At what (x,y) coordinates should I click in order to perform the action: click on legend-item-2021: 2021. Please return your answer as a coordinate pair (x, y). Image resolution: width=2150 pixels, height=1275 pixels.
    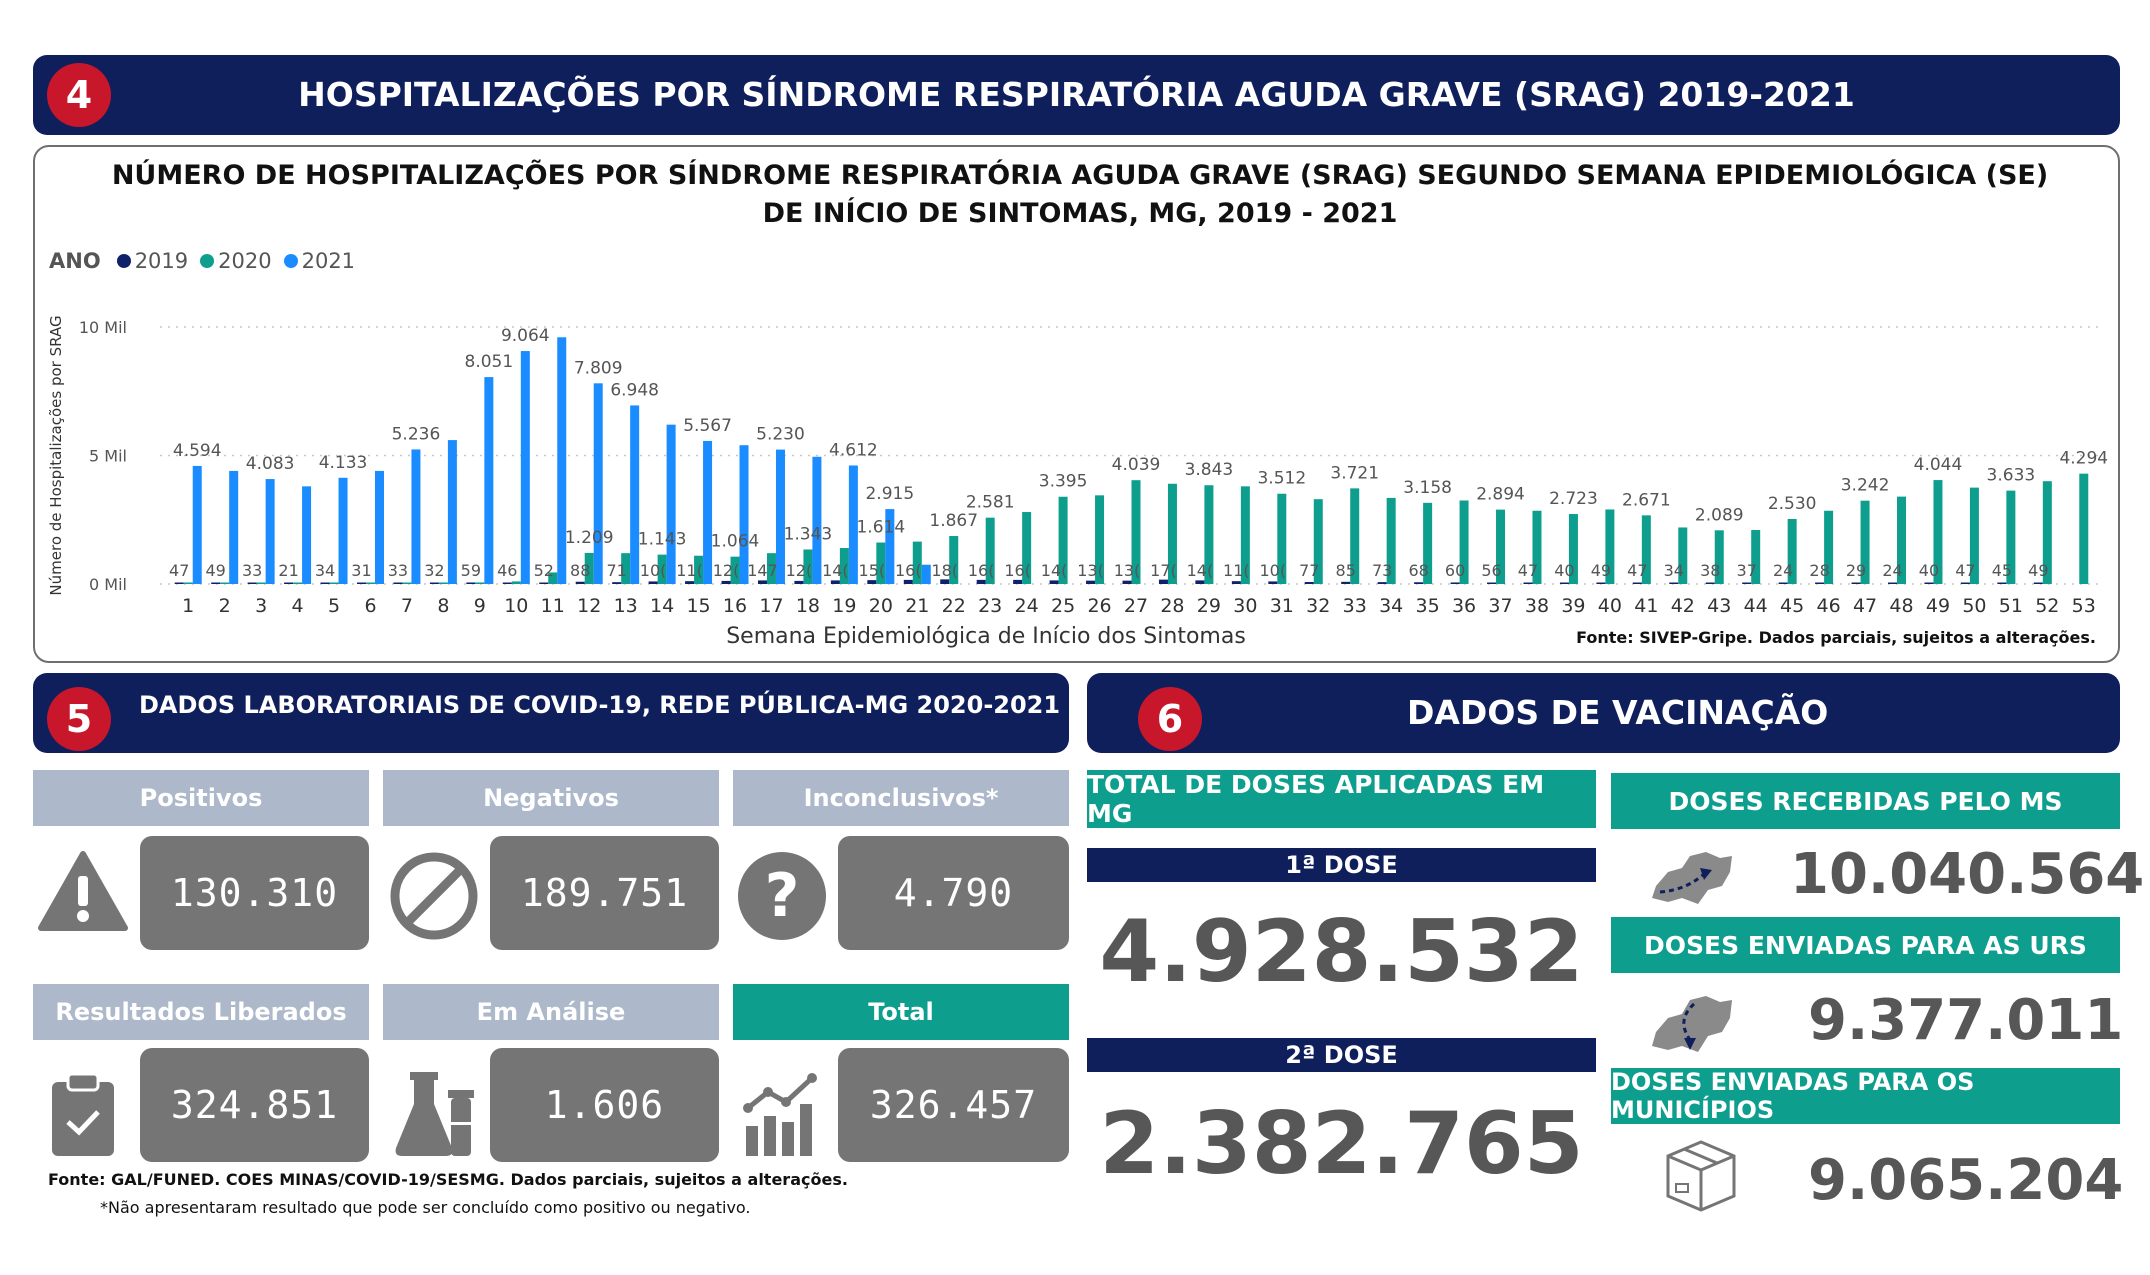
    Looking at the image, I should click on (319, 261).